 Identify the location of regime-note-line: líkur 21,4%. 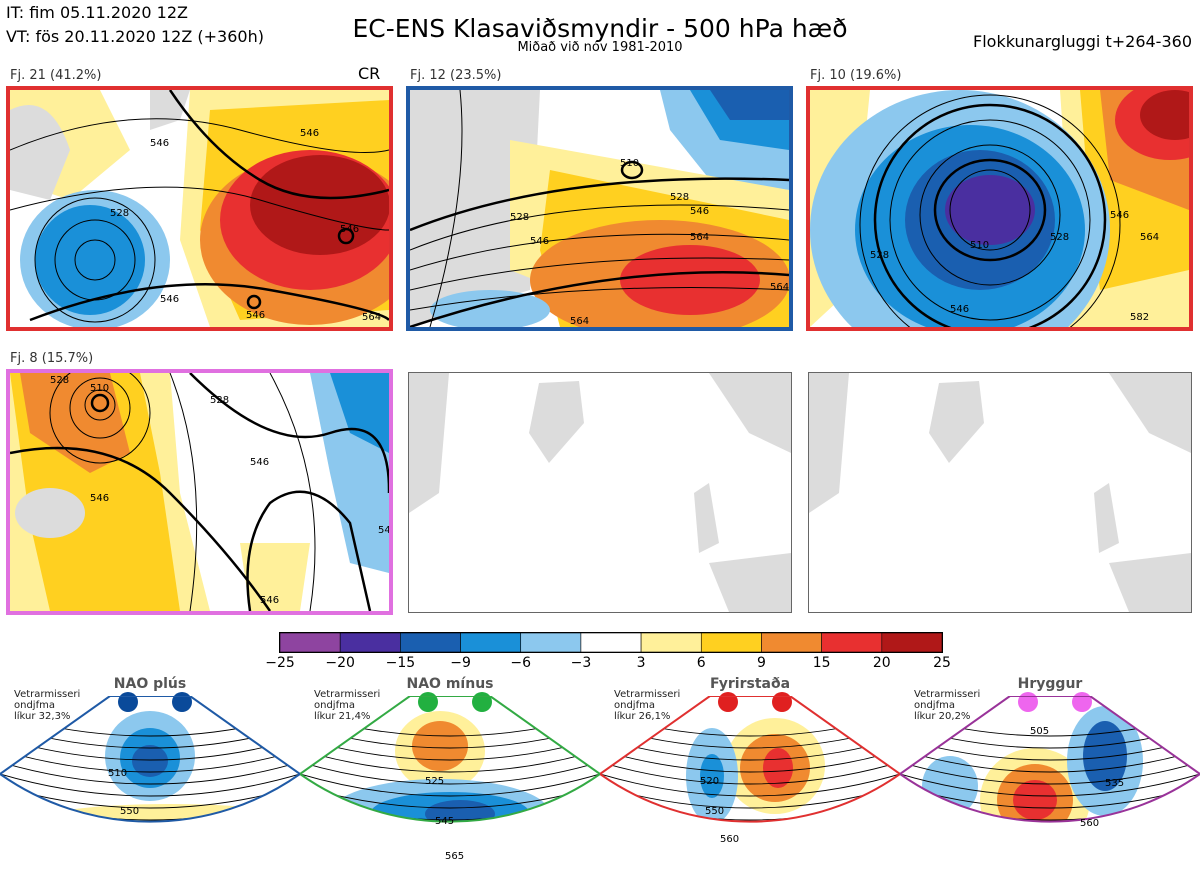
(342, 716).